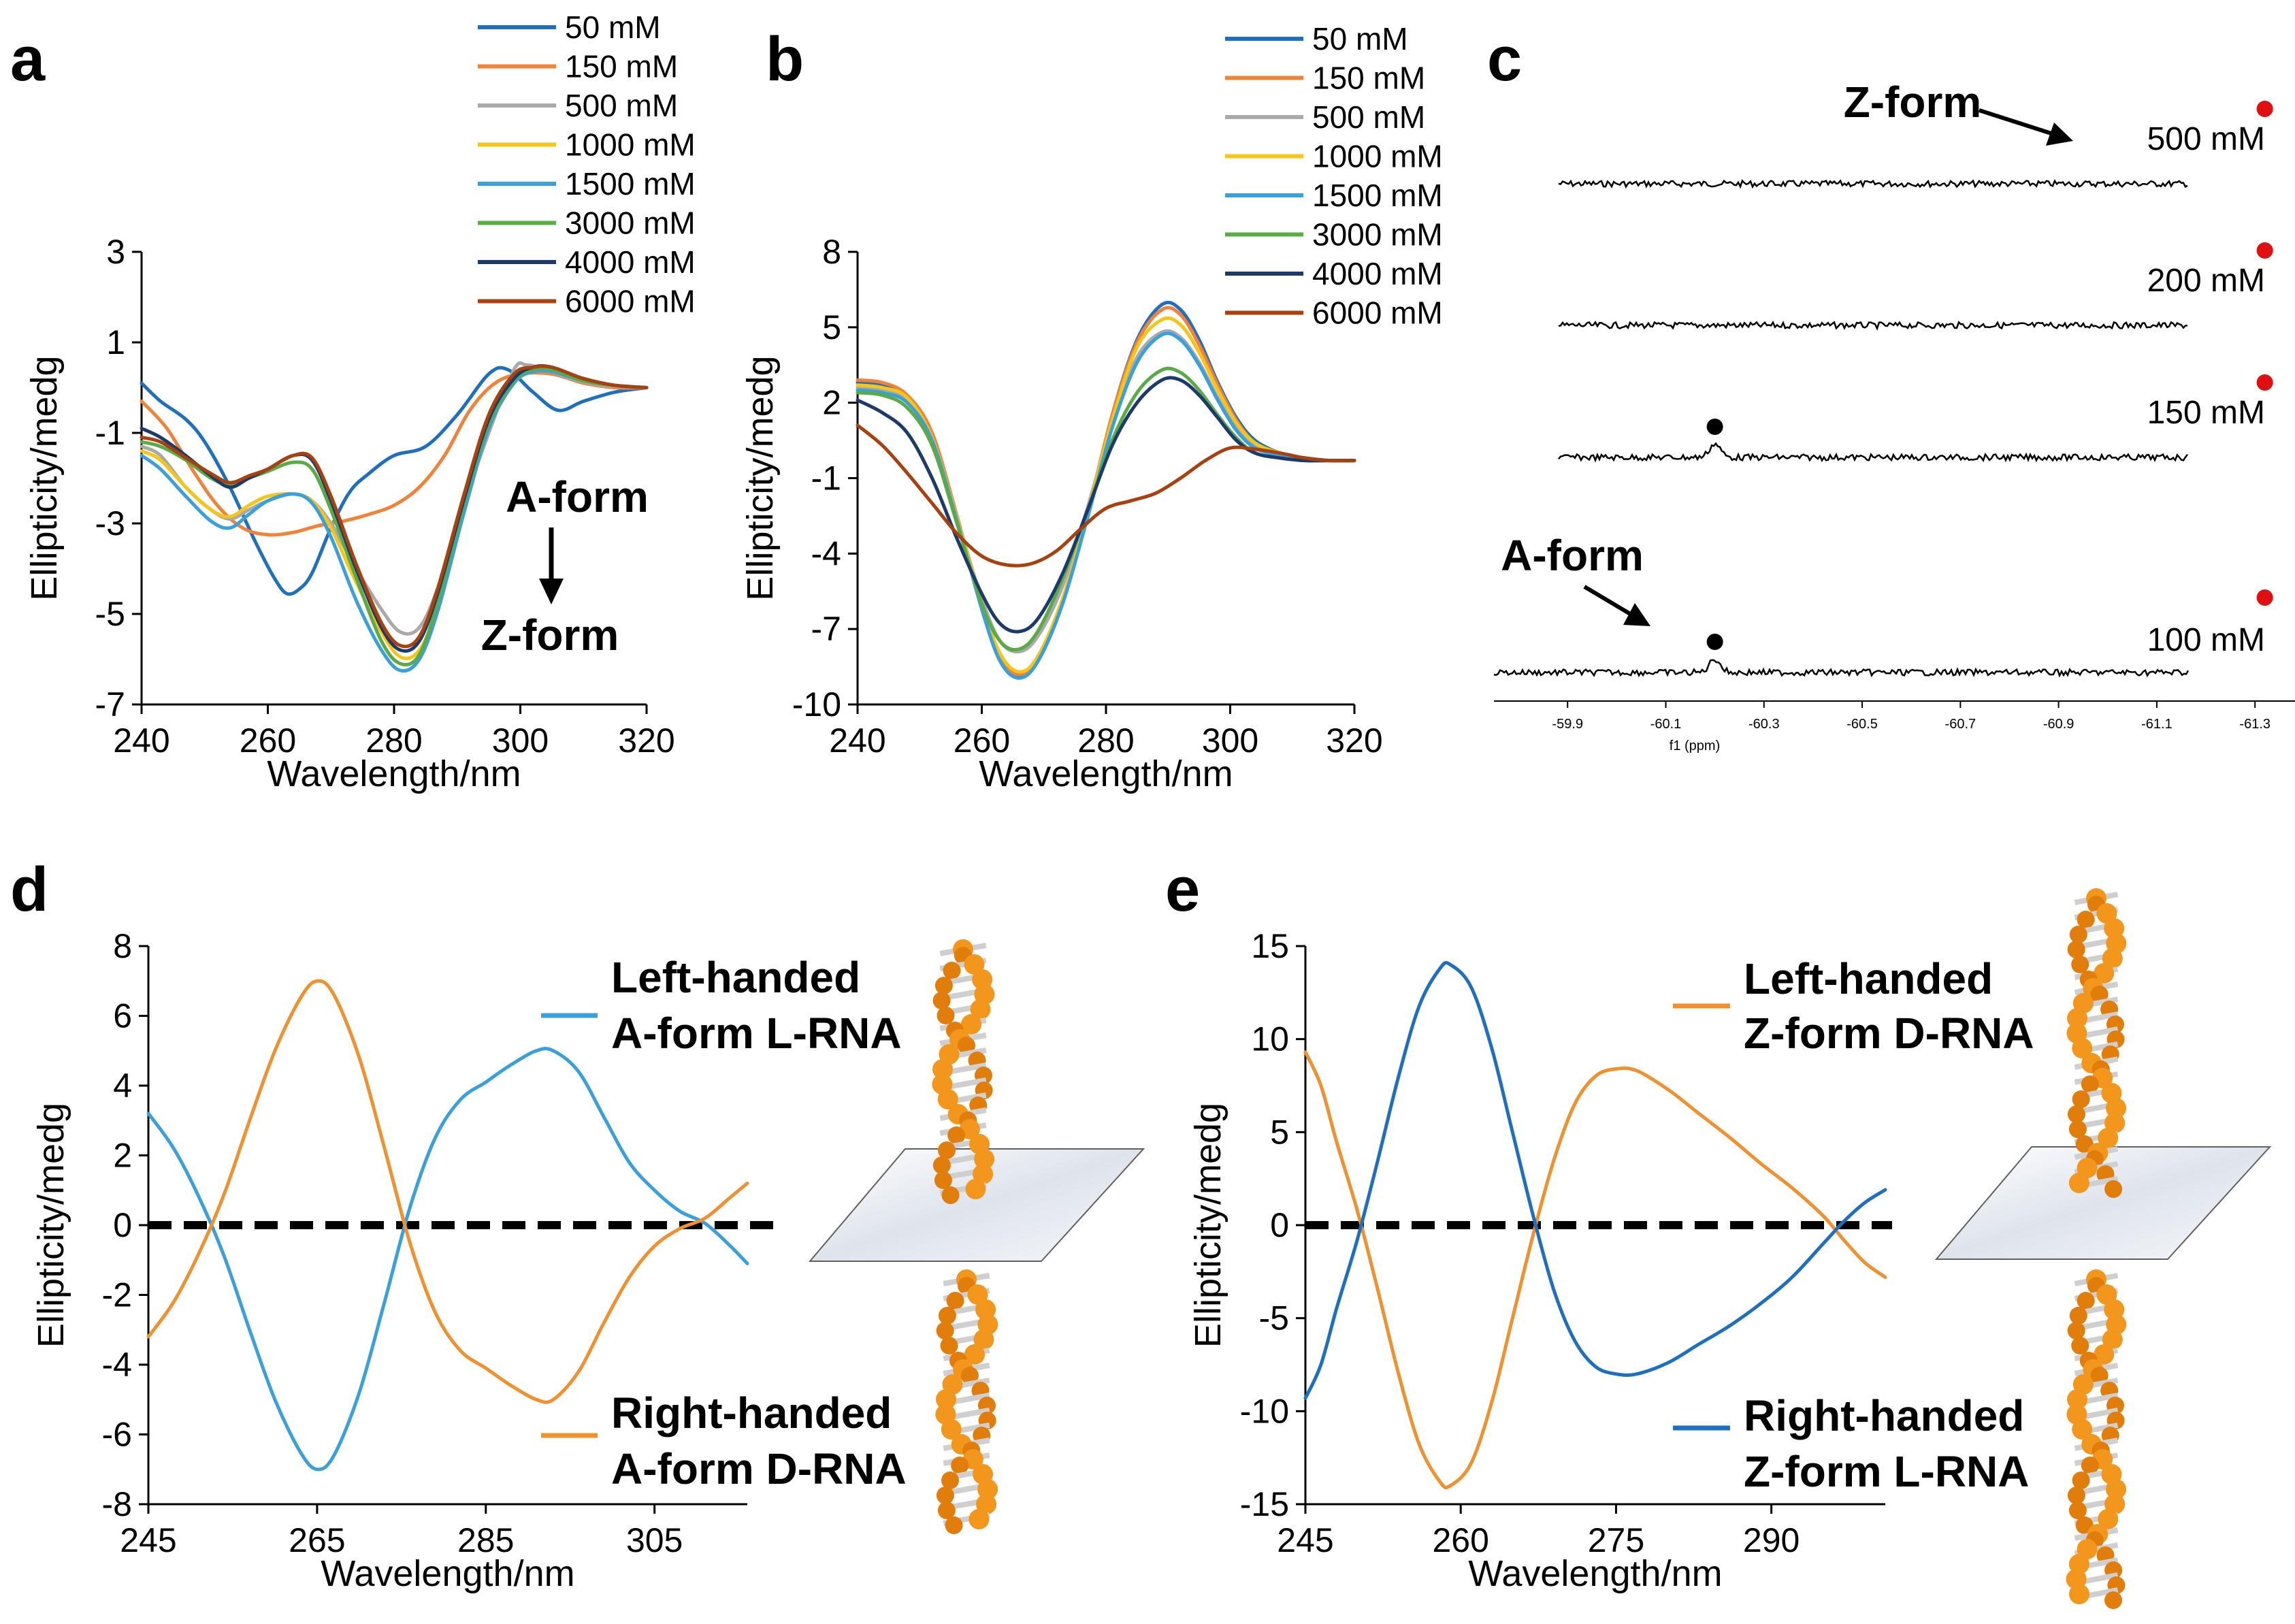  I want to click on a-y-tick-label: 3, so click(115, 252).